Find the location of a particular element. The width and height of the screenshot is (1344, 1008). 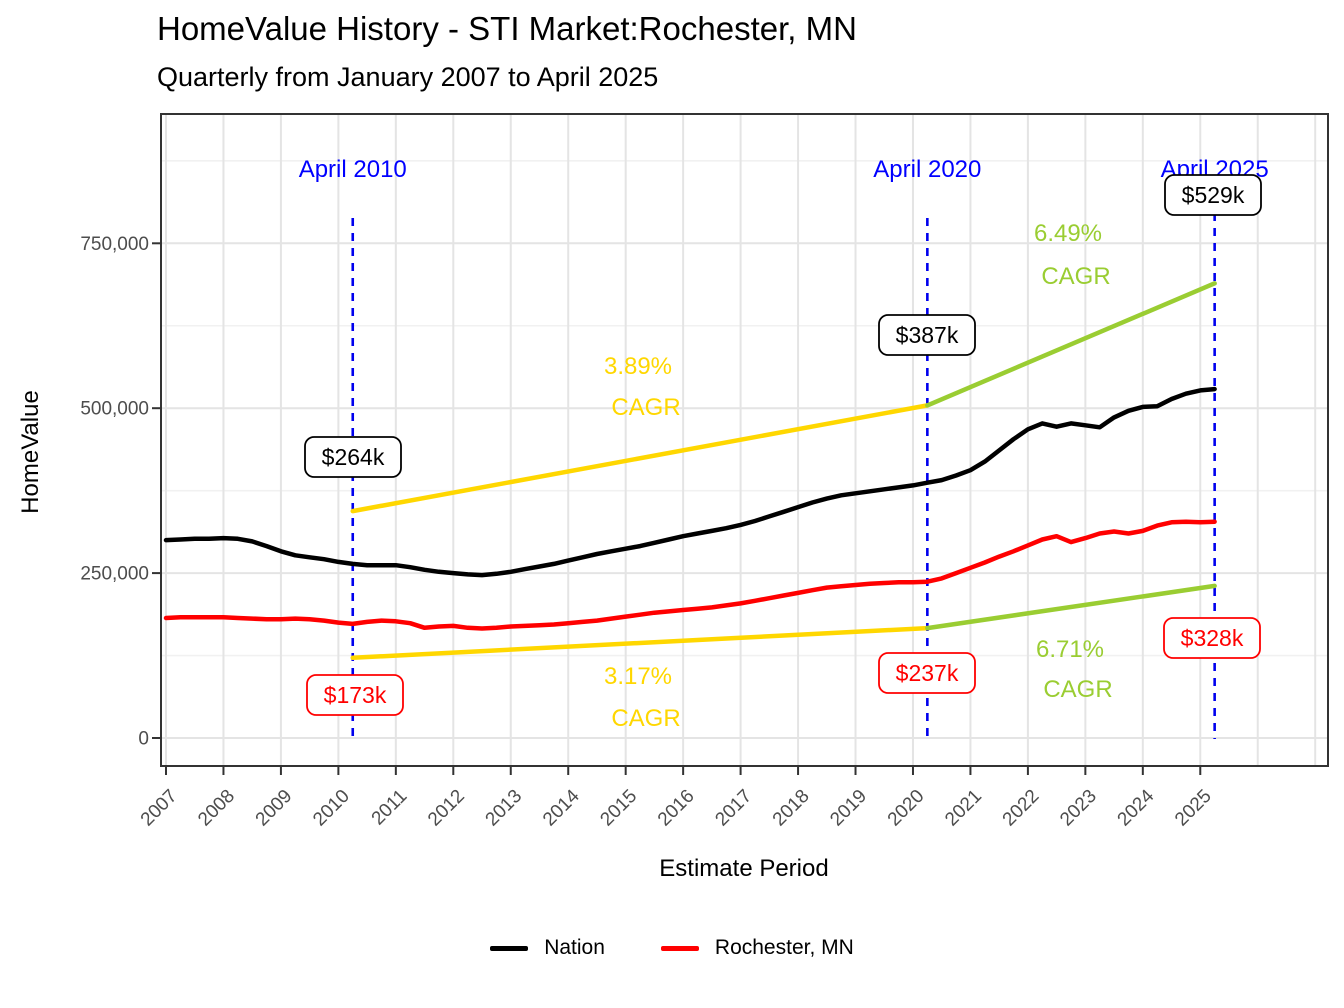

y-tick-label: 750,000 is located at coordinates (114, 244).